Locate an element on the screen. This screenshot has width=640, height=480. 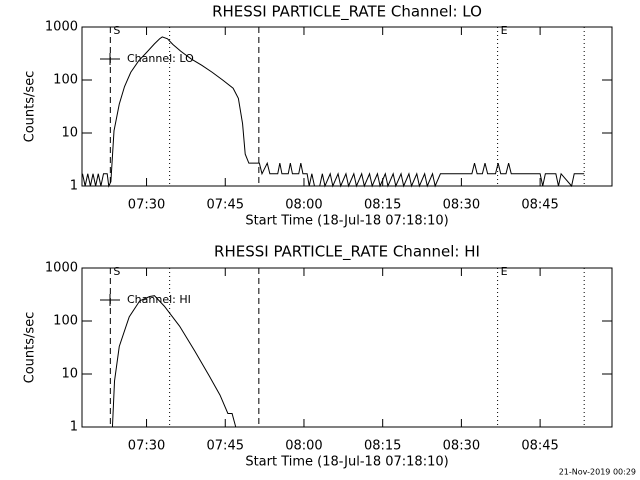
legend-label: Channel: HI is located at coordinates (159, 299).